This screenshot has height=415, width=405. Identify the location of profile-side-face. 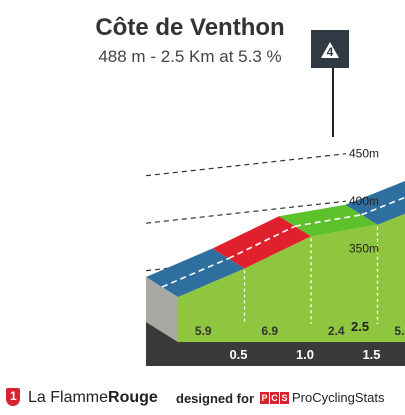
(162, 309).